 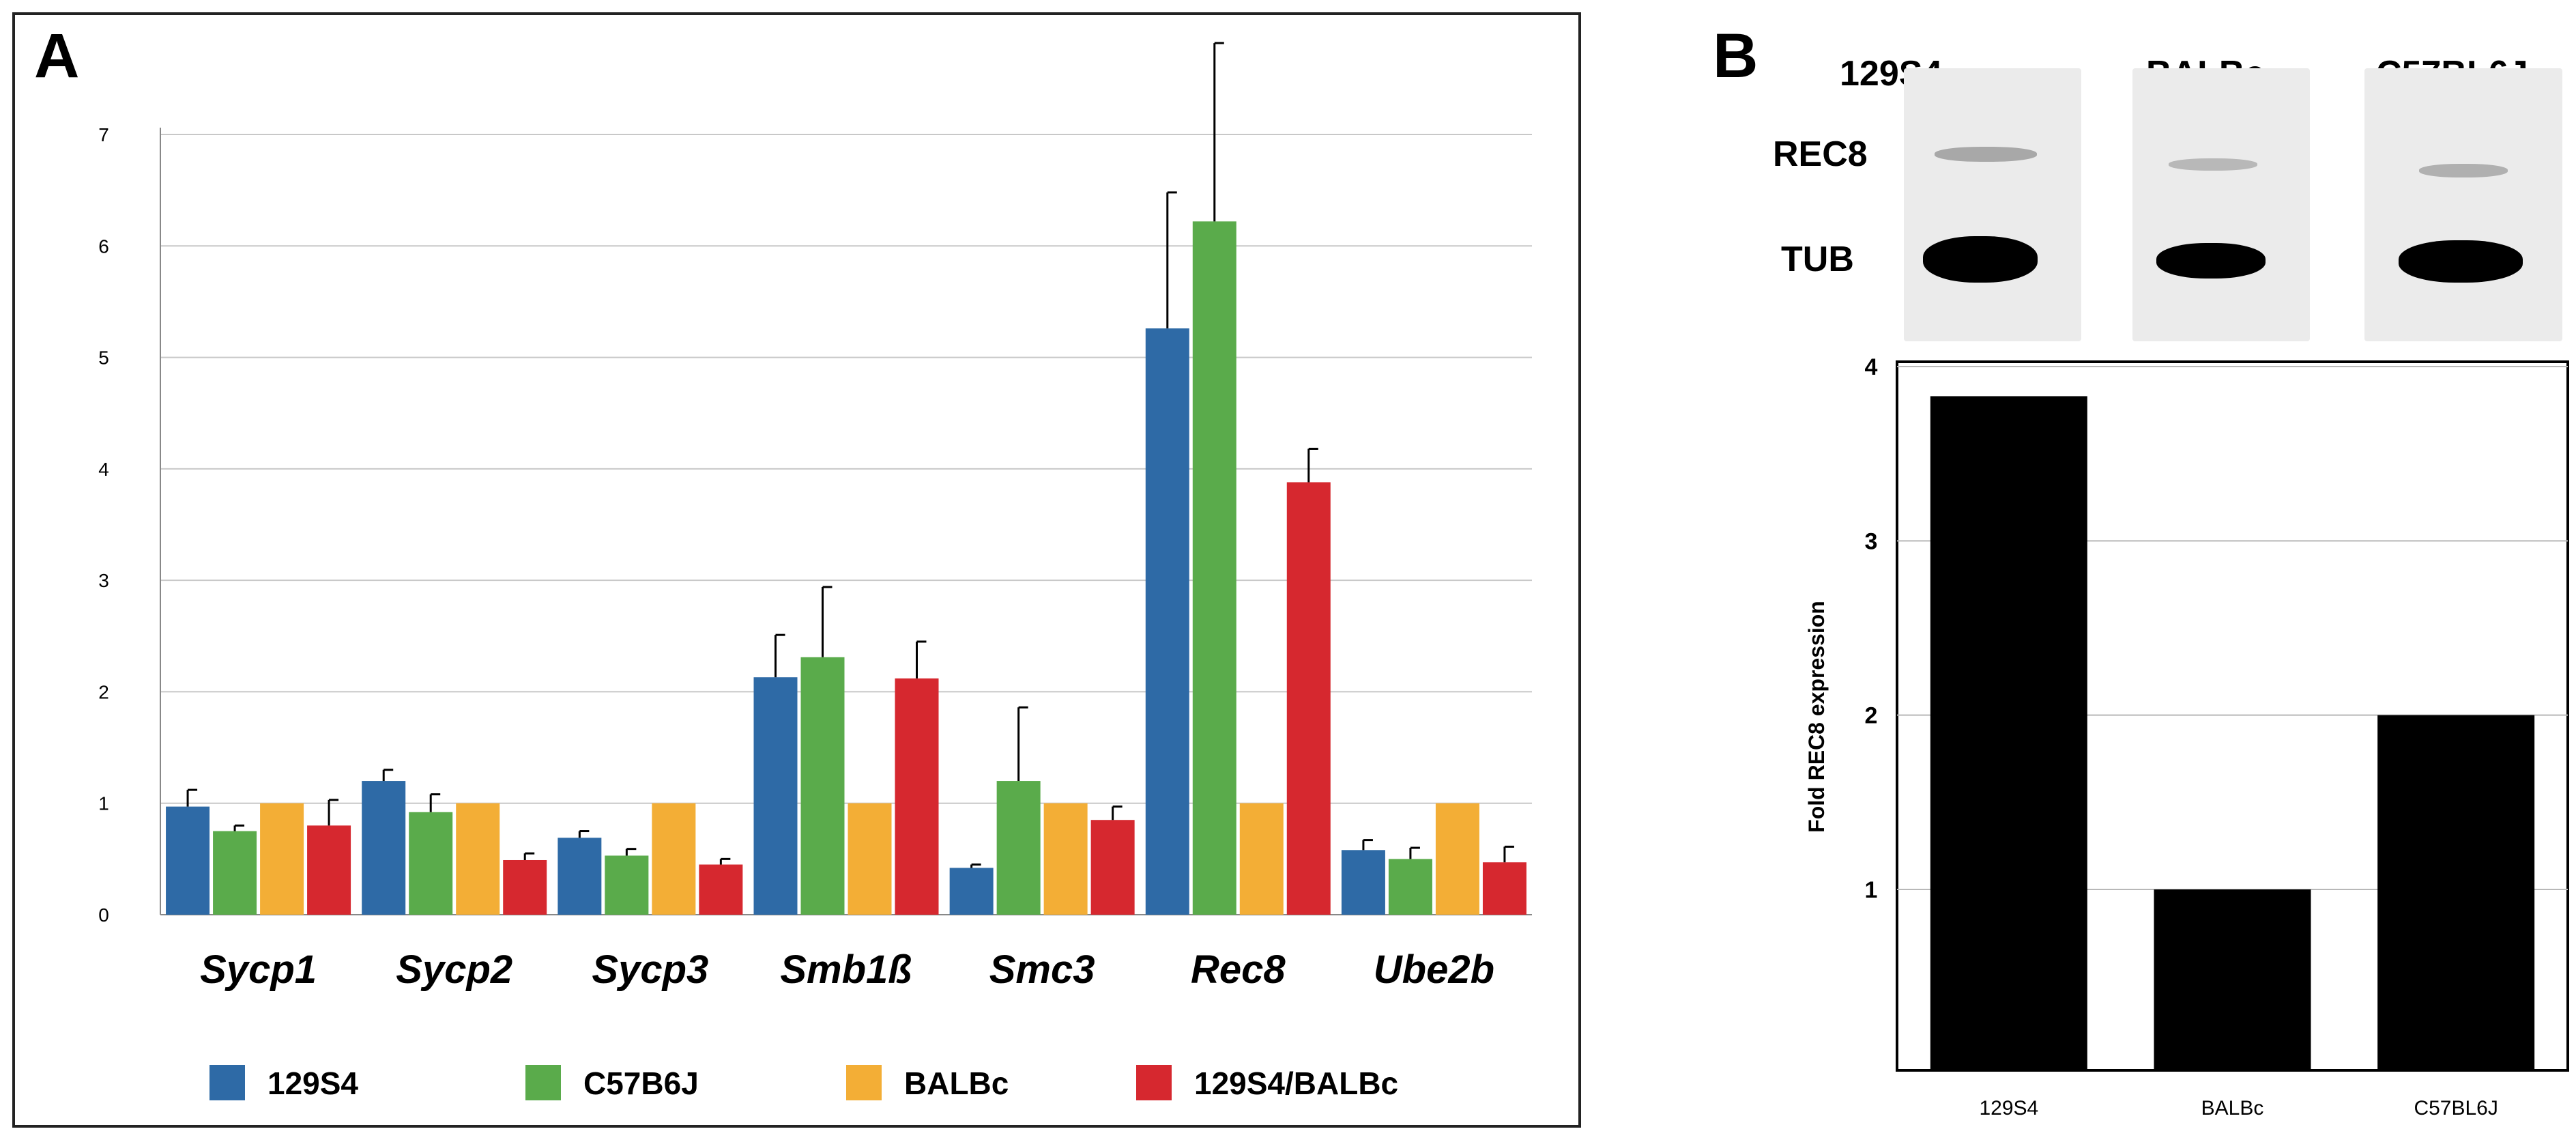 What do you see at coordinates (1816, 717) in the screenshot?
I see `y-axis-label: Fold REC8 expression` at bounding box center [1816, 717].